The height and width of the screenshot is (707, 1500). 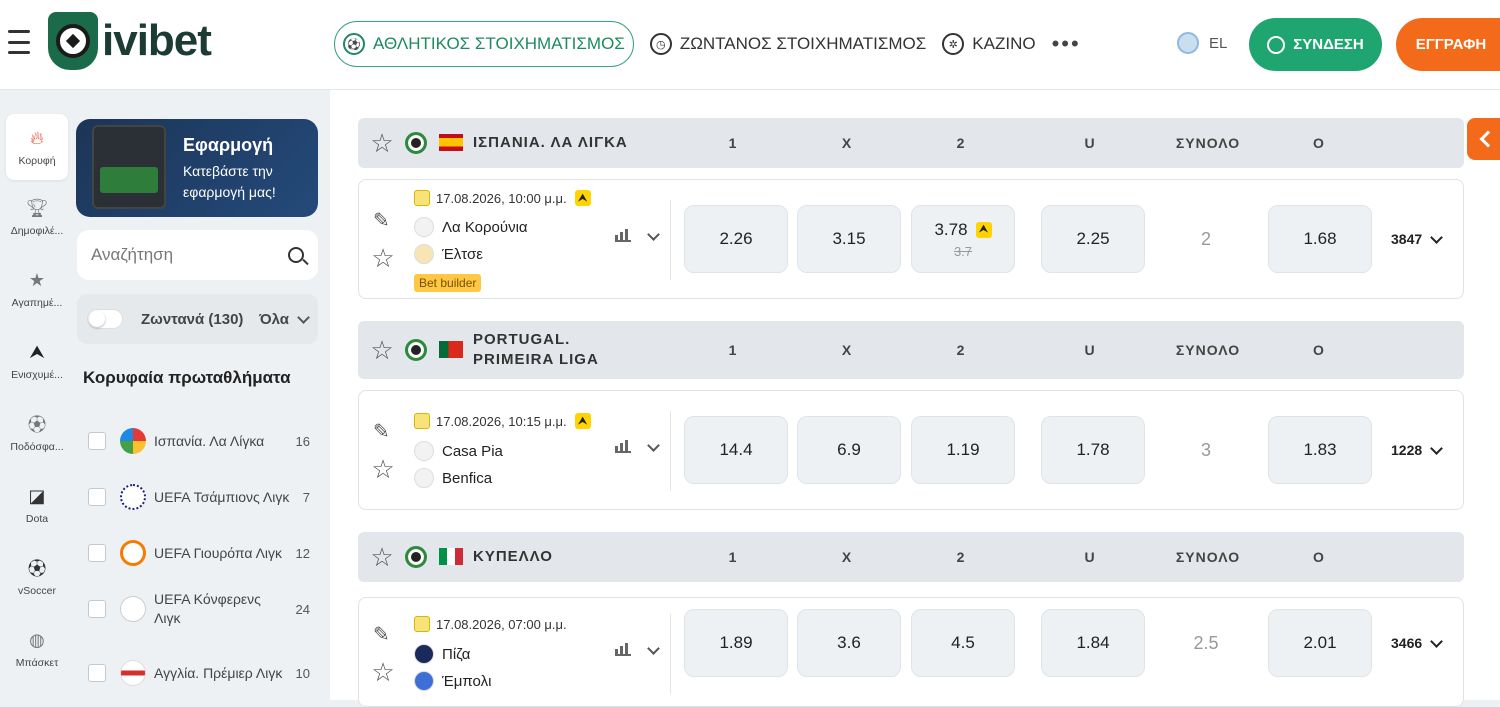 What do you see at coordinates (499, 43) in the screenshot?
I see `nav-sports-label: ΑΘΛΗΤΙΚΟΣ ΣΤΟΙΧΗΜΑΤΙΣΜΟΣ` at bounding box center [499, 43].